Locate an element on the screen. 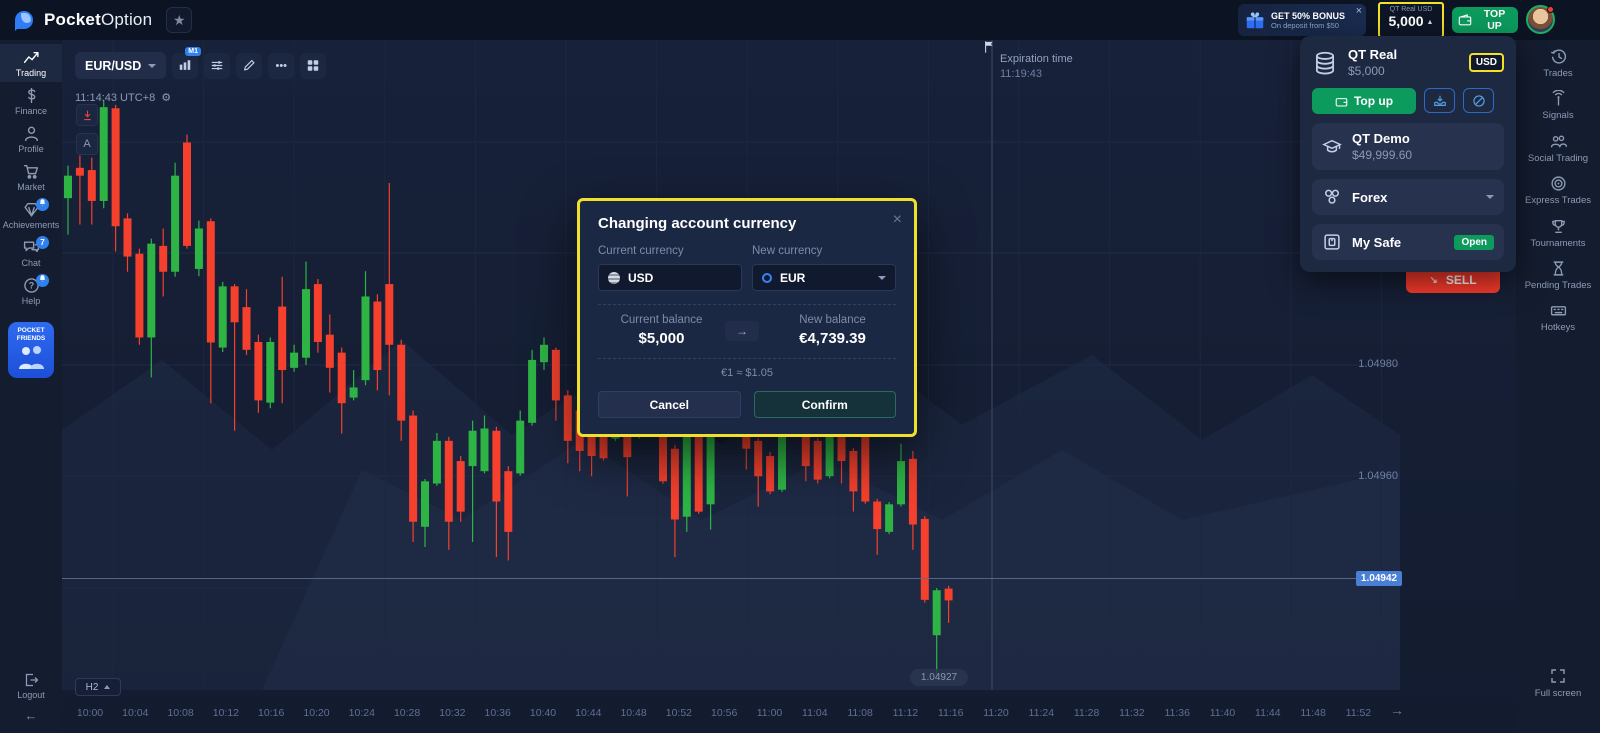 Image resolution: width=1600 pixels, height=733 pixels. drawing-tools-button is located at coordinates (249, 65).